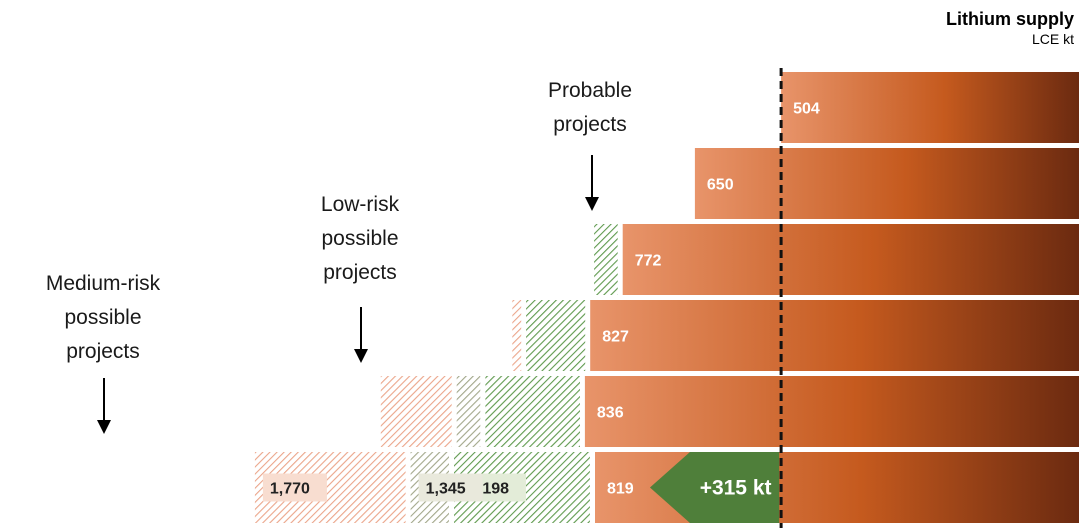 The height and width of the screenshot is (530, 1081). What do you see at coordinates (736, 488) in the screenshot?
I see `delta-label: +315 kt` at bounding box center [736, 488].